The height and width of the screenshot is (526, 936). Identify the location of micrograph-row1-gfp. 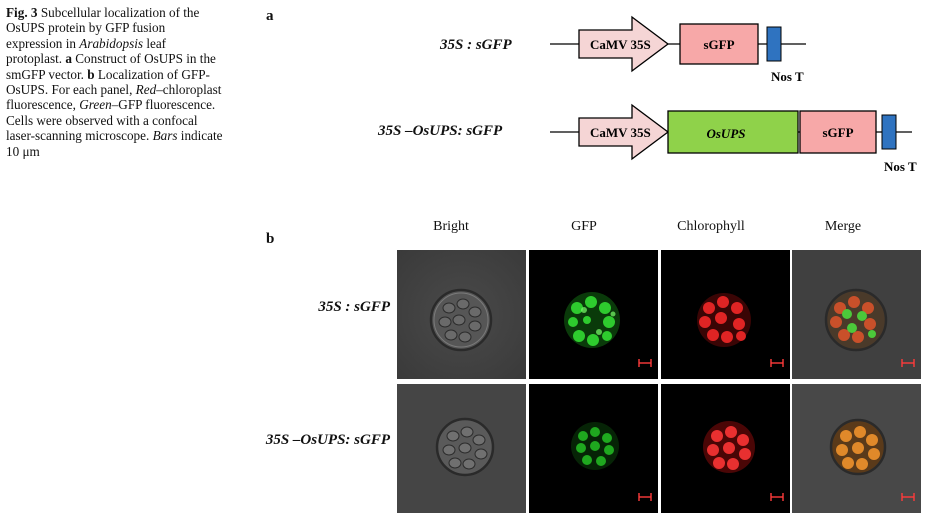
(593, 314).